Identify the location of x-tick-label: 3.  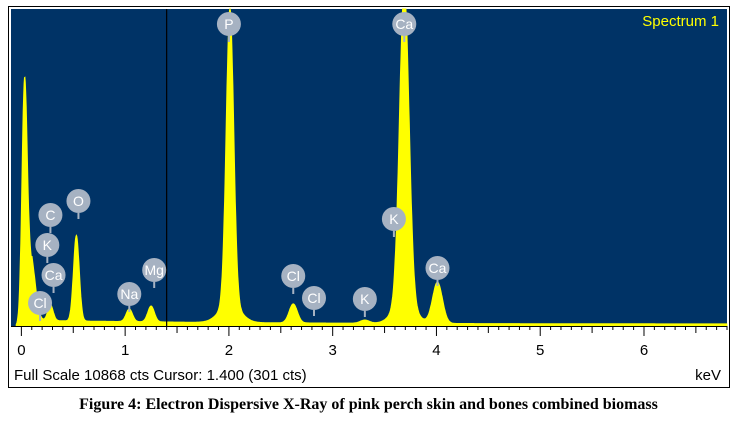
(333, 350).